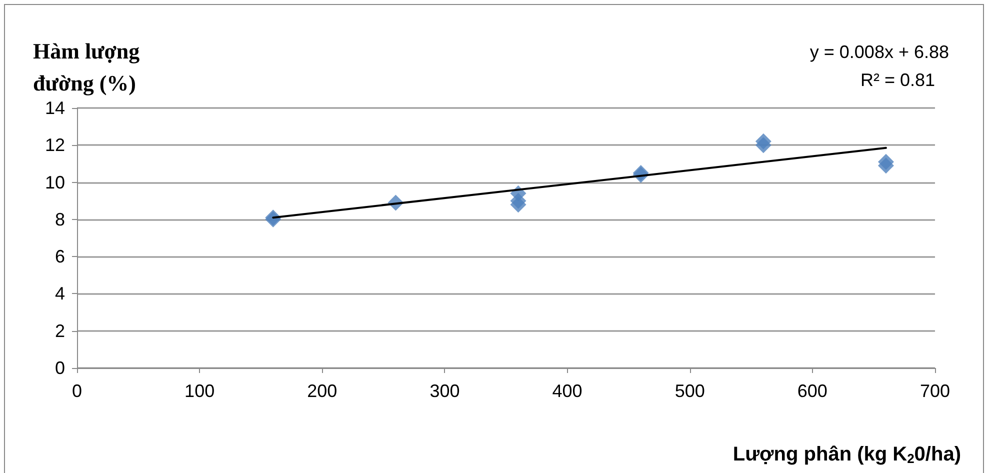 The height and width of the screenshot is (473, 990). What do you see at coordinates (59, 330) in the screenshot?
I see `y-tick-label: 2` at bounding box center [59, 330].